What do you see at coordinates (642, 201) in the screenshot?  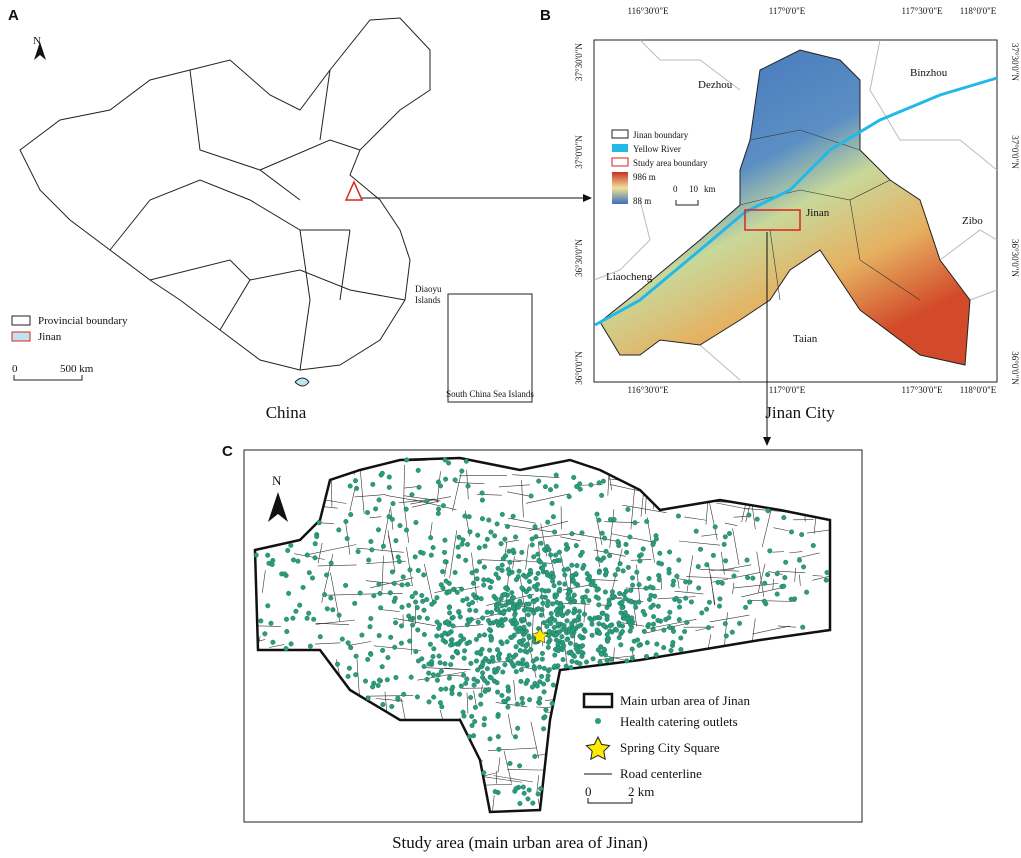 I see `elevation-label: 88 m` at bounding box center [642, 201].